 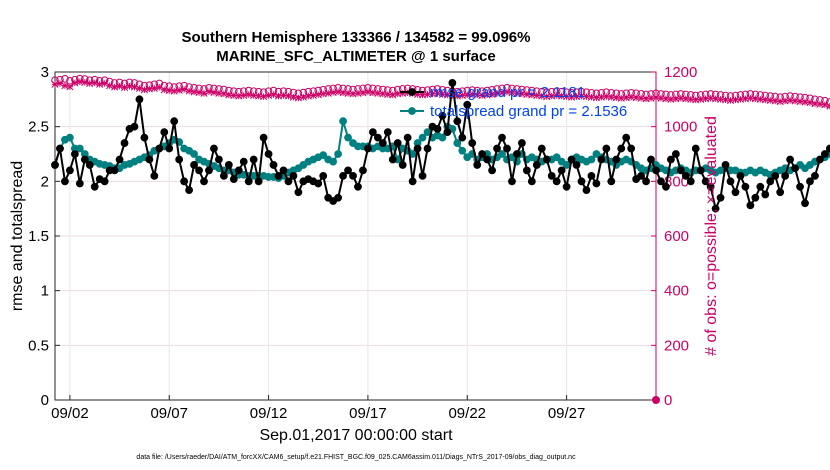 What do you see at coordinates (676, 236) in the screenshot?
I see `y-right-tick-label: 600` at bounding box center [676, 236].